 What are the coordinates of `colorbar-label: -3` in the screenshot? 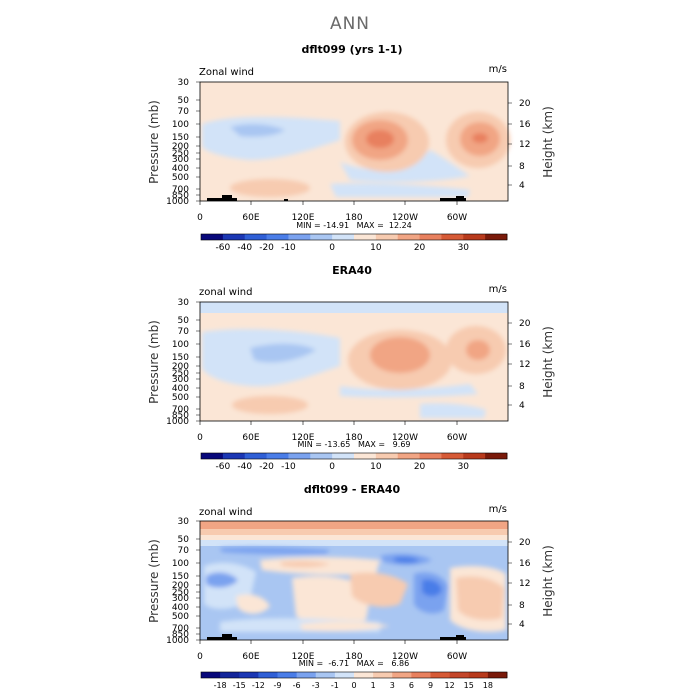 It's located at (316, 685).